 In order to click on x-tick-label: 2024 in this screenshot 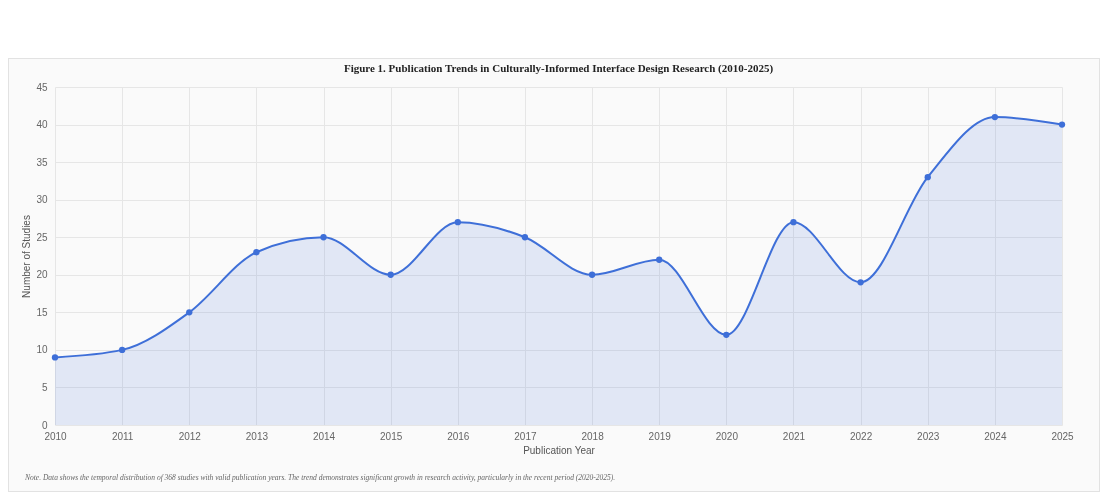, I will do `click(995, 436)`.